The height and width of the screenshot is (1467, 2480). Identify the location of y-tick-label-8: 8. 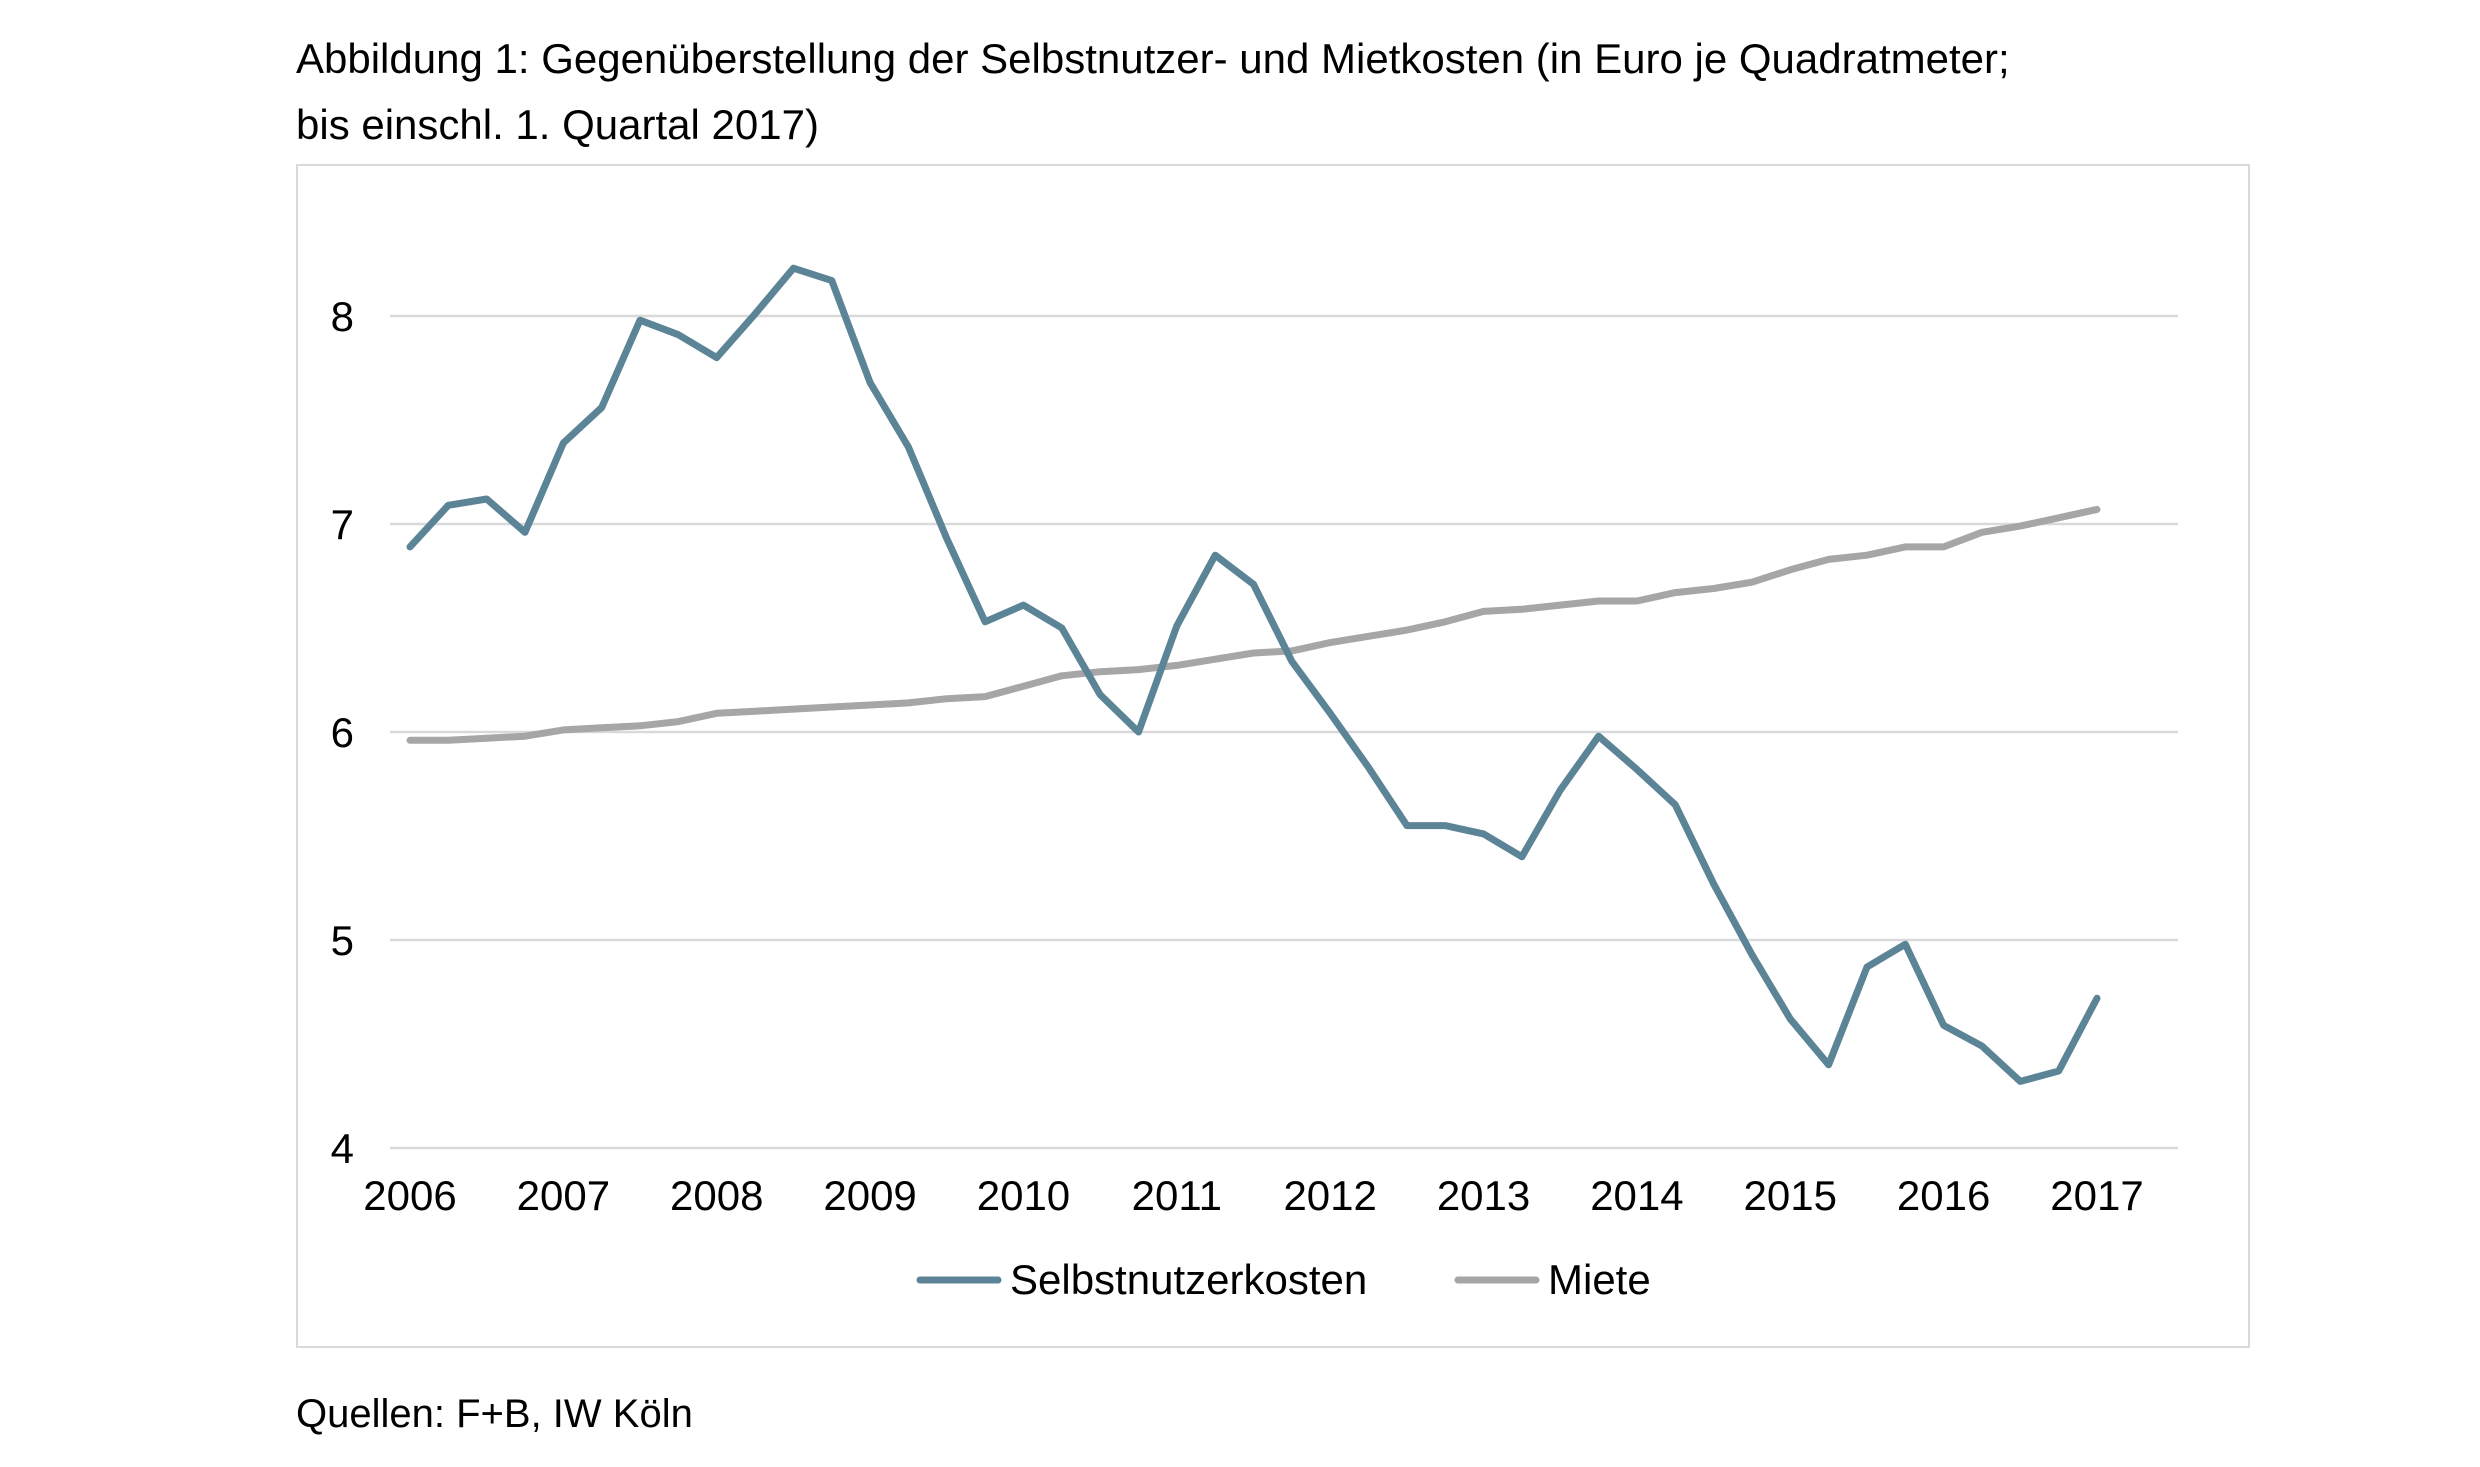
(342, 316).